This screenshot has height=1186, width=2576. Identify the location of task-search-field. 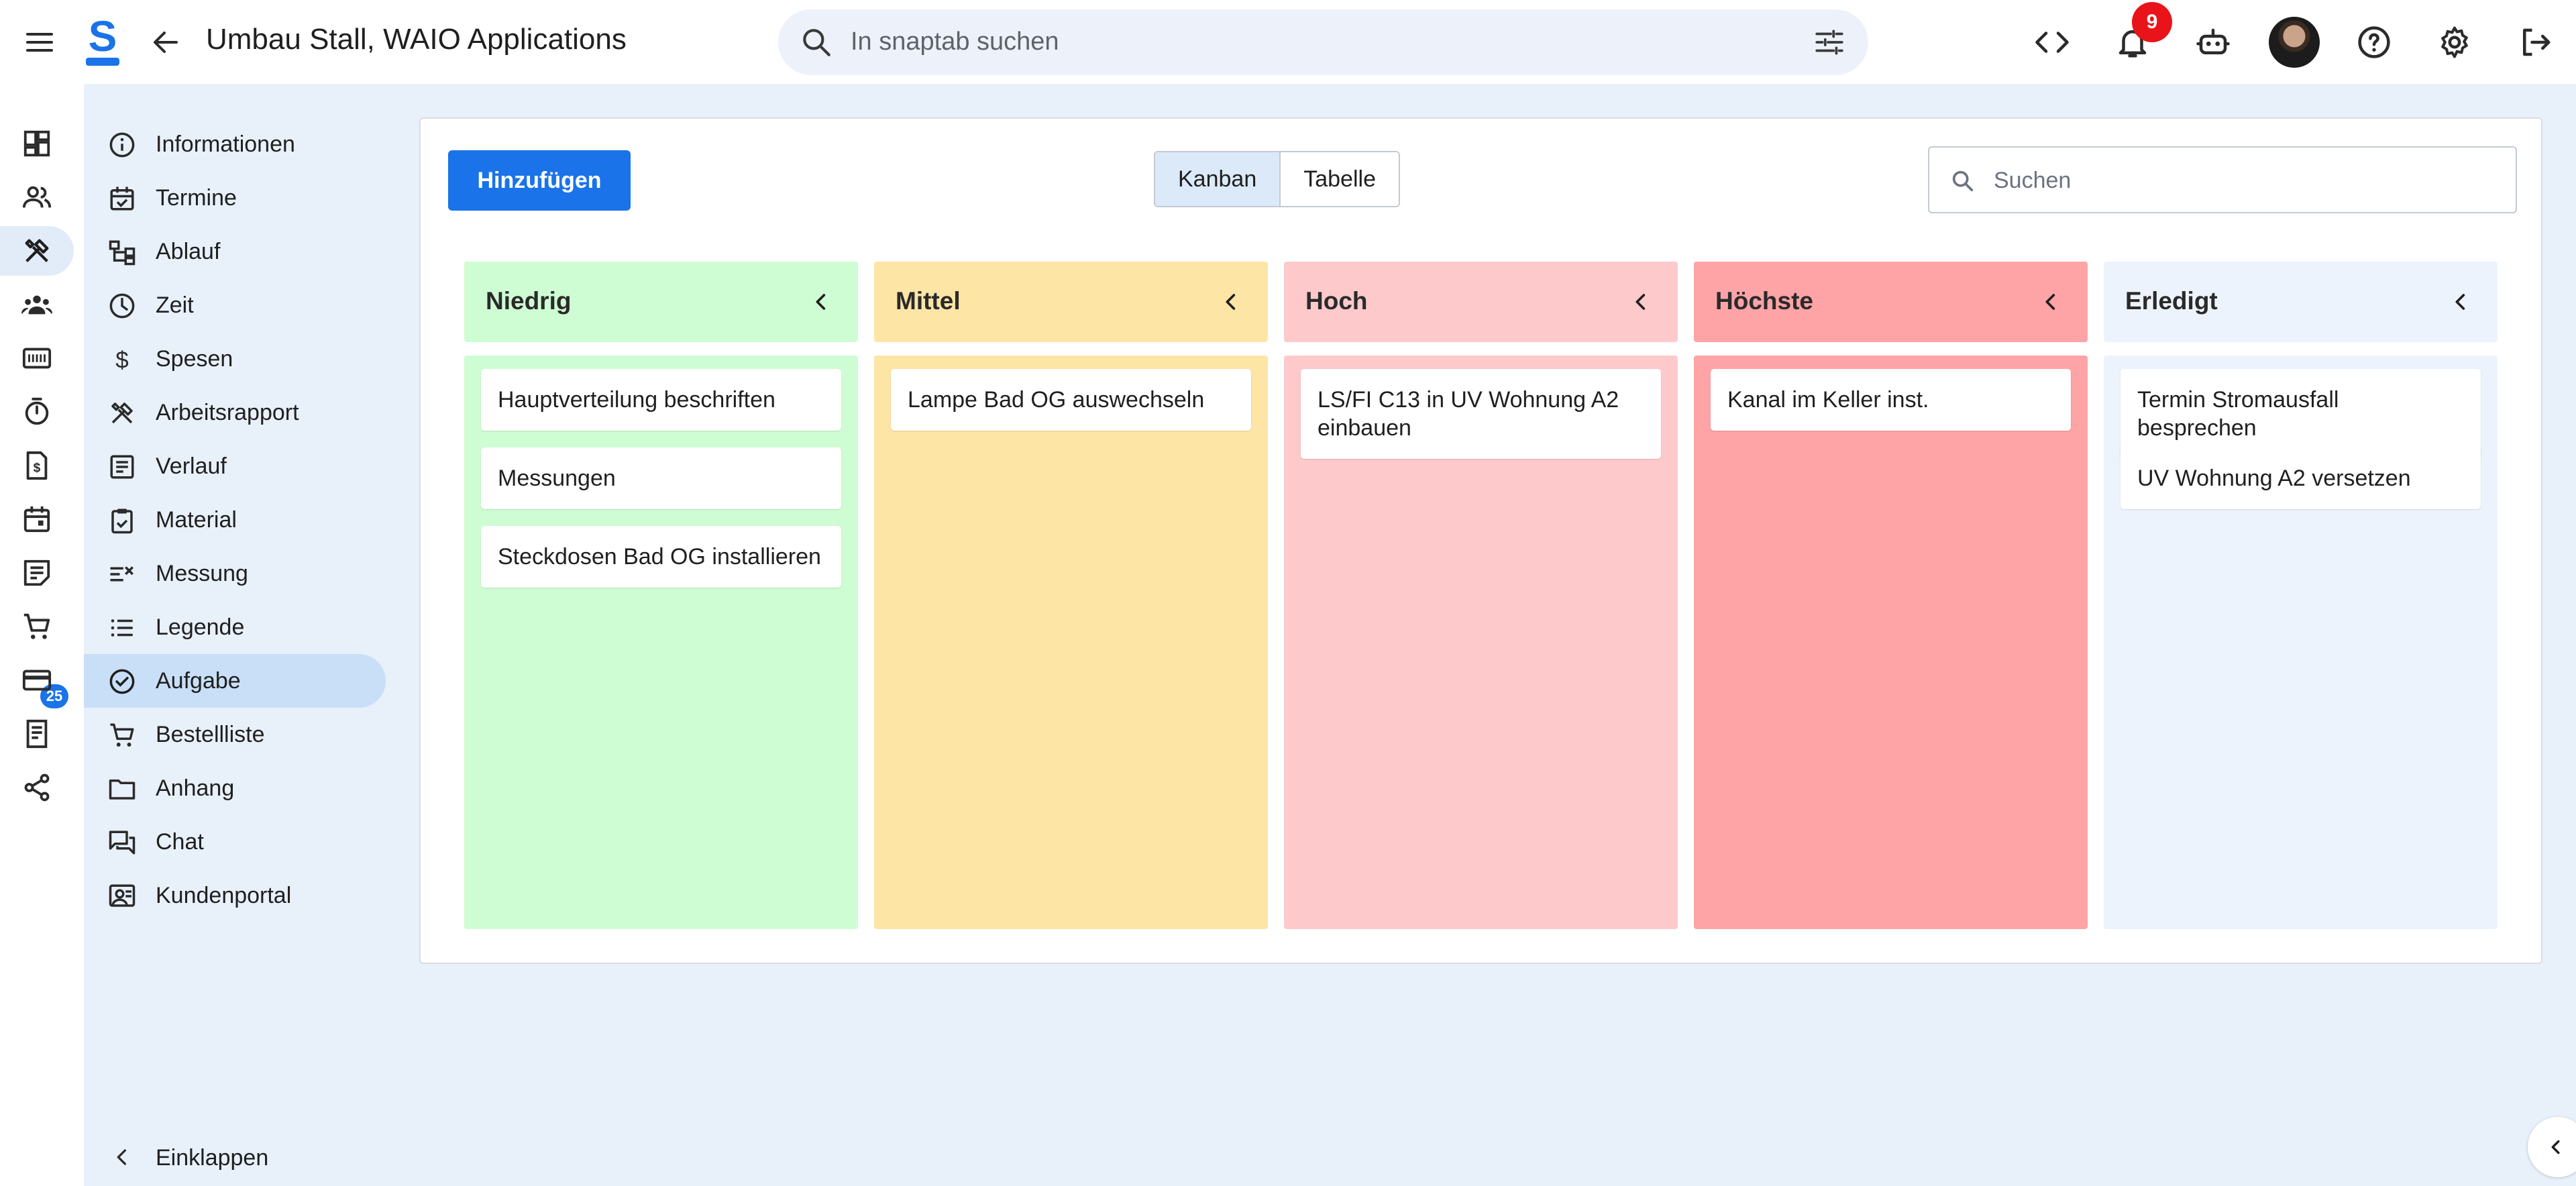
(2222, 179).